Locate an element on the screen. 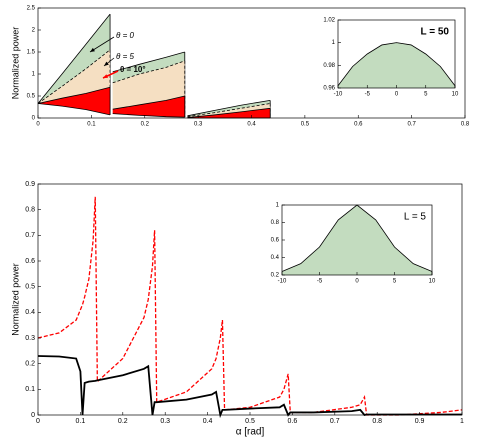 The image size is (486, 444). annotation-arrow is located at coordinates (102, 44).